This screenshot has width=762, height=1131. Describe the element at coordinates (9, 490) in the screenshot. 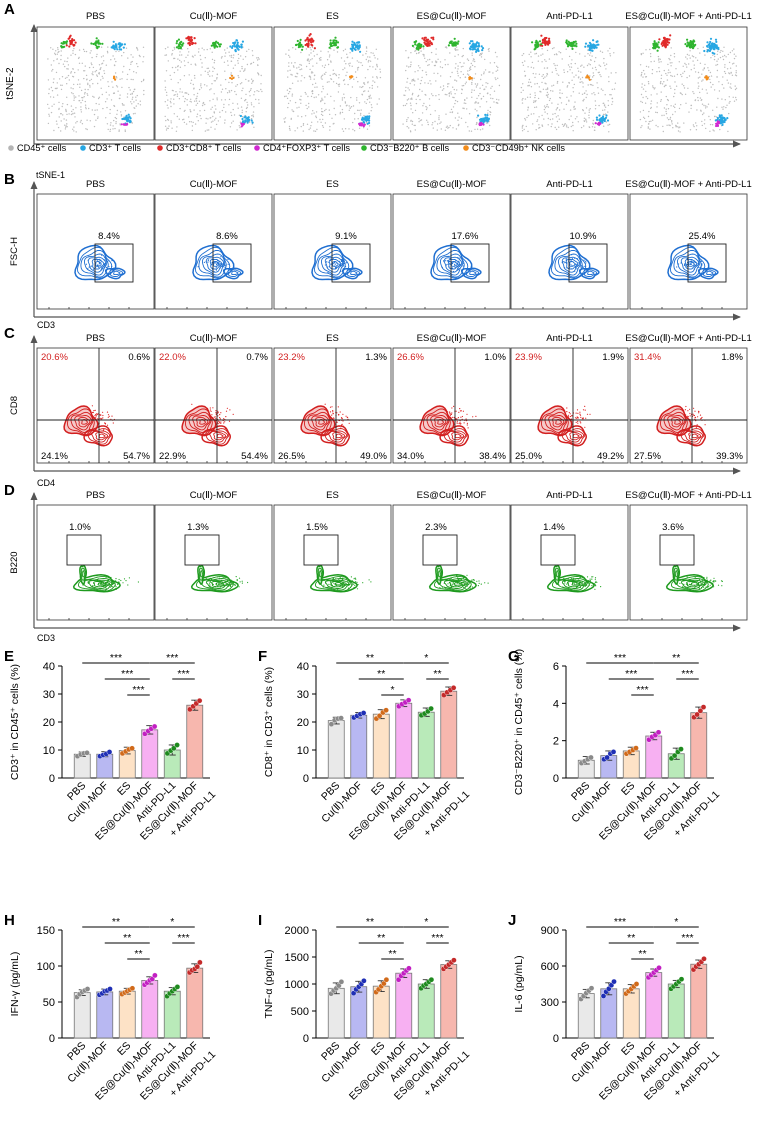

I see `panel-letter-d: D` at that location.